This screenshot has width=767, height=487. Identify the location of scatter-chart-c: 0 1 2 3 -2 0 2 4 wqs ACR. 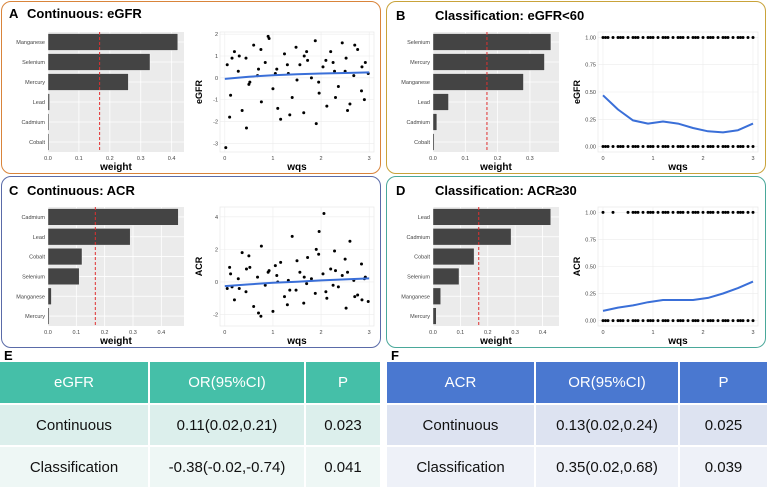
(284, 276).